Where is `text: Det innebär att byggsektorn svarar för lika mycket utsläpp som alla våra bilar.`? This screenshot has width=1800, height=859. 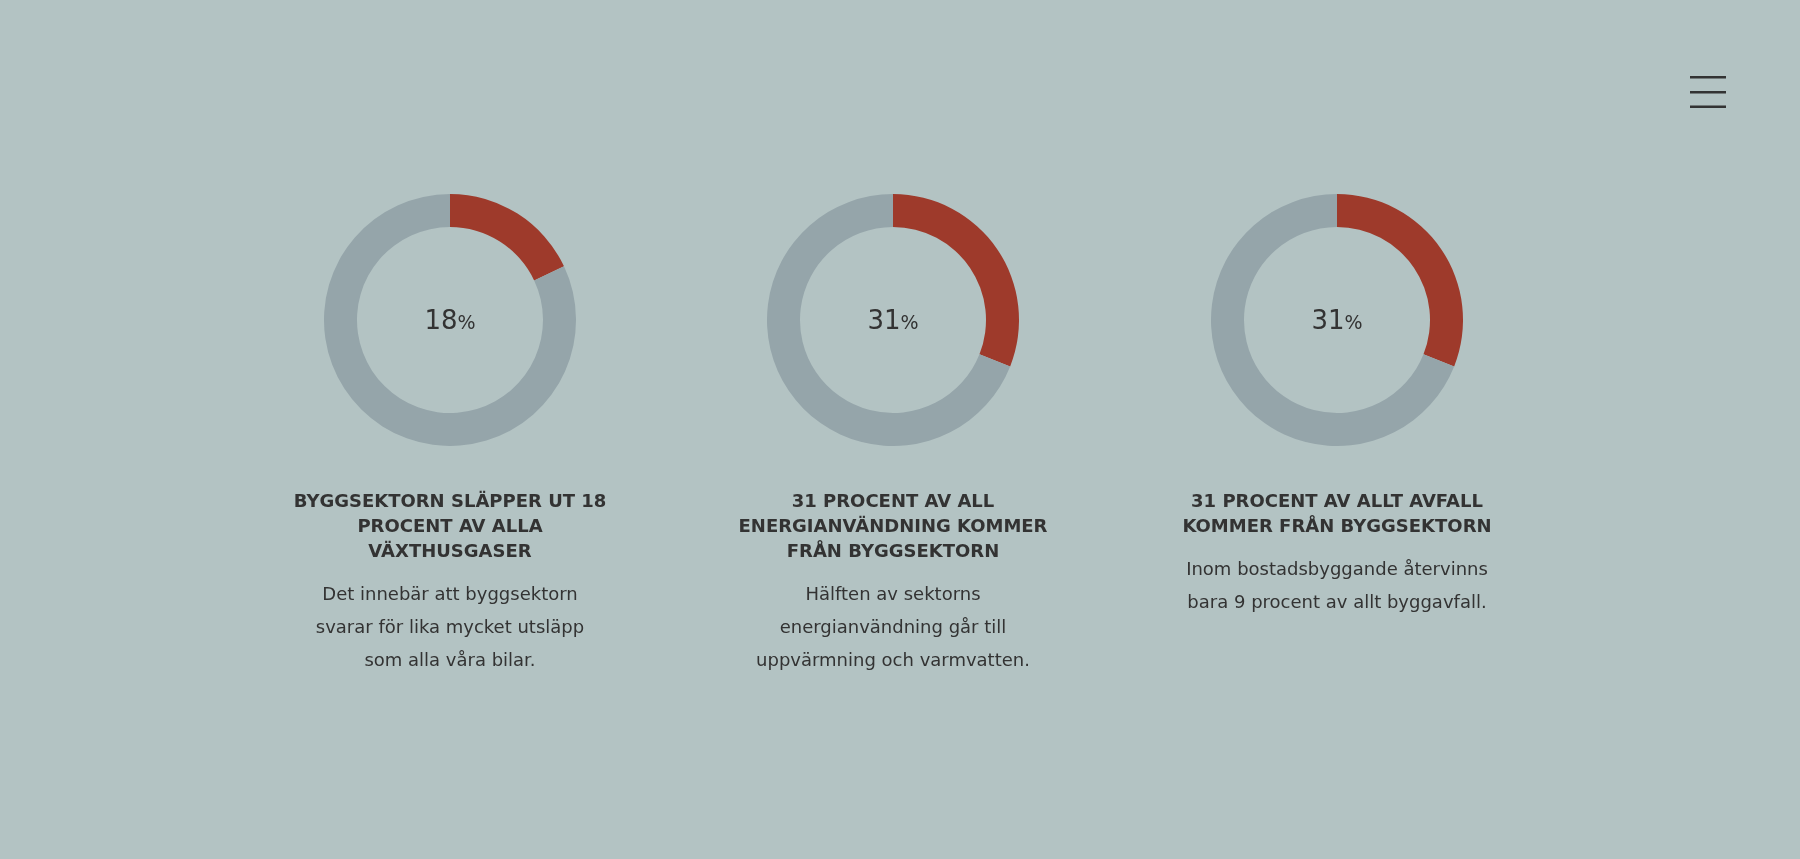 text: Det innebär att byggsektorn svarar för lika mycket utsläpp som alla våra bilar. is located at coordinates (450, 627).